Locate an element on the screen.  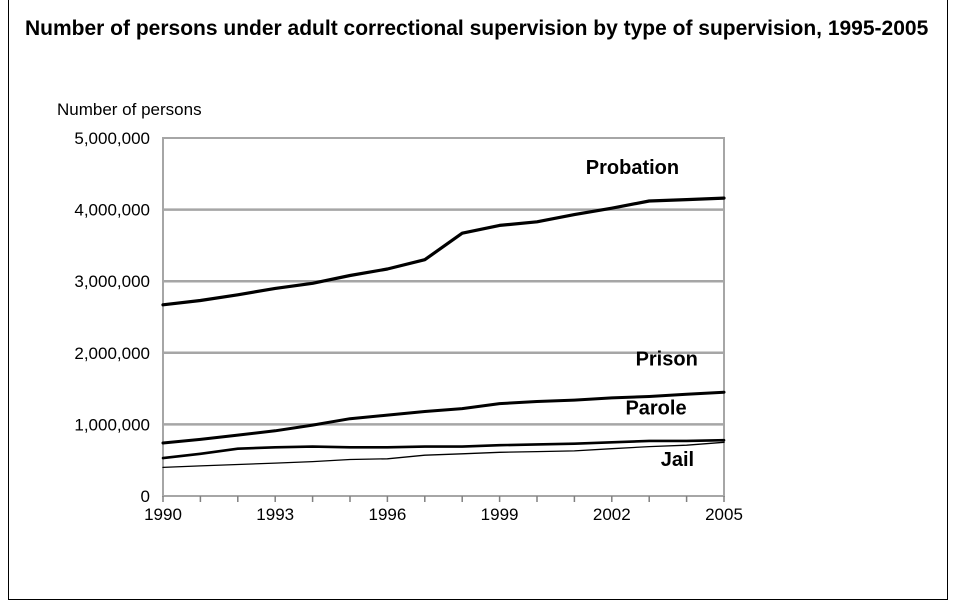
series-line-parole is located at coordinates (443, 449).